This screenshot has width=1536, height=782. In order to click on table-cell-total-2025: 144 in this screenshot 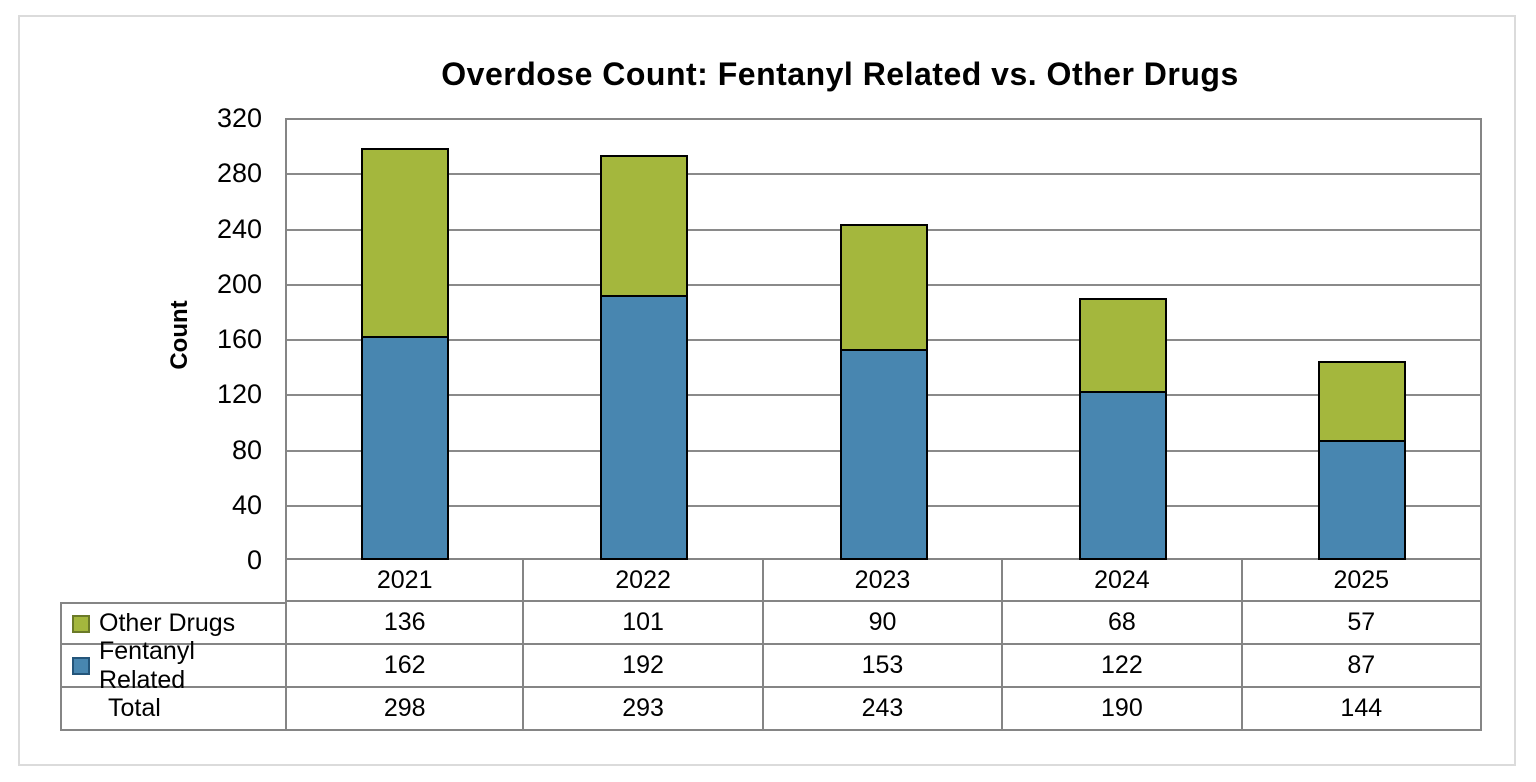, I will do `click(1362, 709)`.